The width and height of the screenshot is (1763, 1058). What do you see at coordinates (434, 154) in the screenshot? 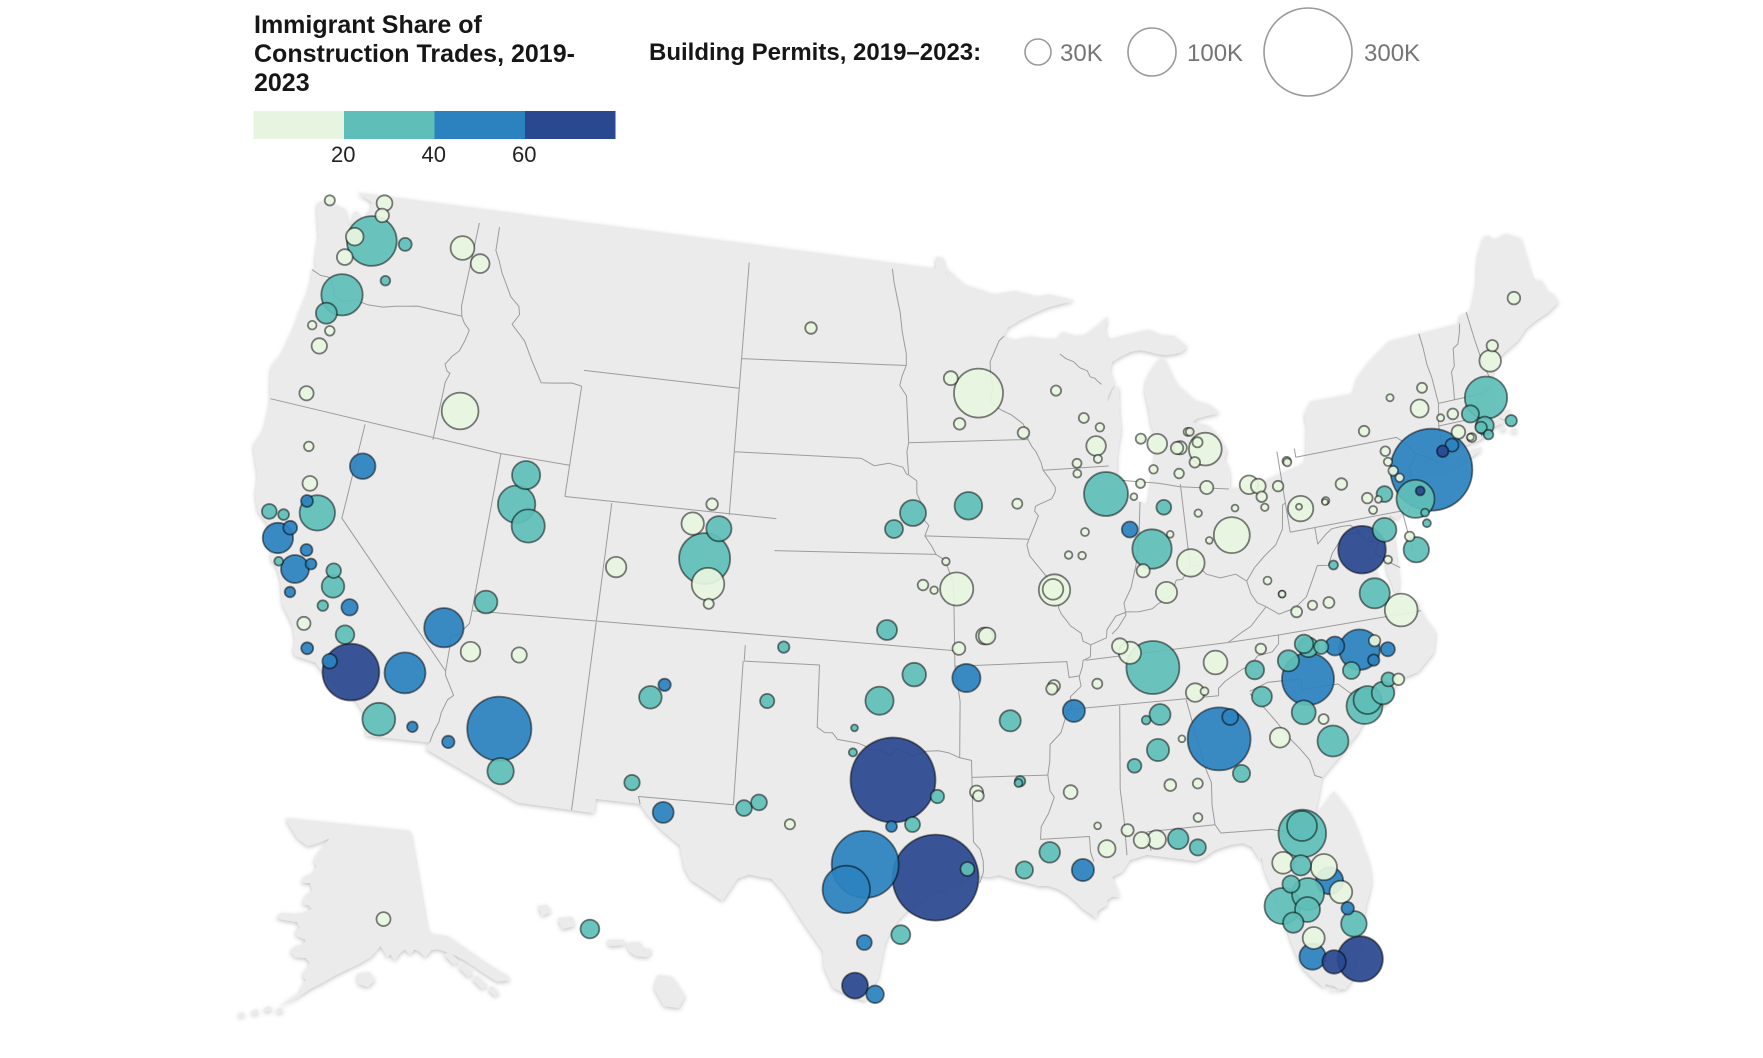
I see `svg-text: 40` at bounding box center [434, 154].